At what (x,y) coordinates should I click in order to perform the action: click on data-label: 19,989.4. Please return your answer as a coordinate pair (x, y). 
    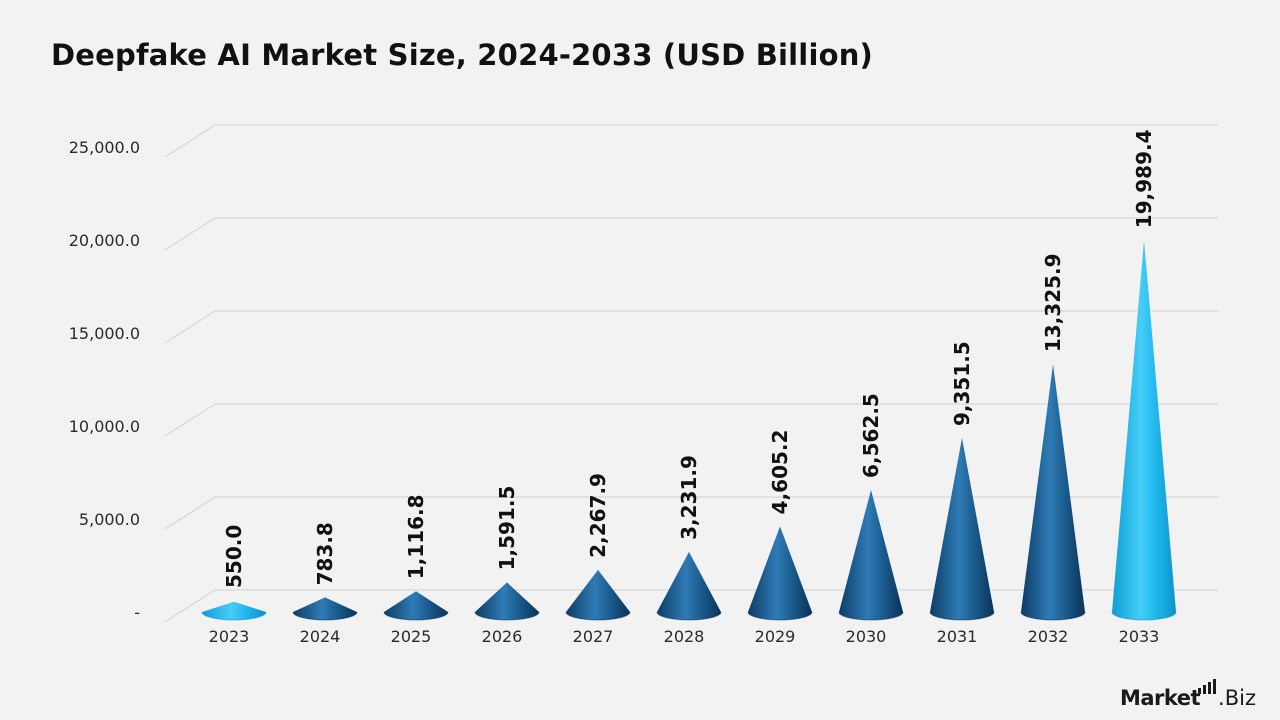
    Looking at the image, I should click on (1144, 178).